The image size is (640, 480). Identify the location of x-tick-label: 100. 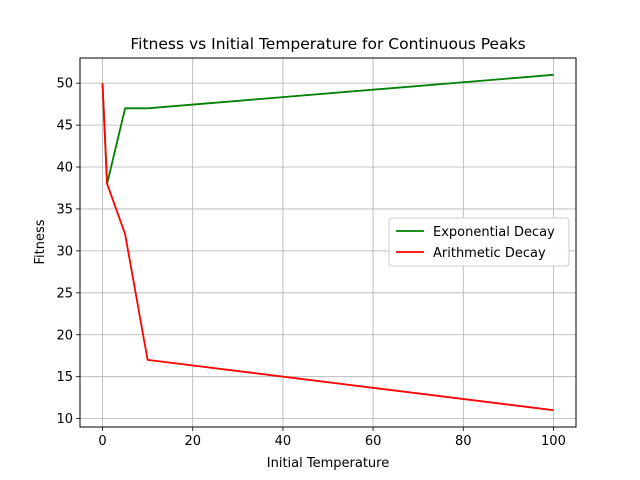
(553, 441).